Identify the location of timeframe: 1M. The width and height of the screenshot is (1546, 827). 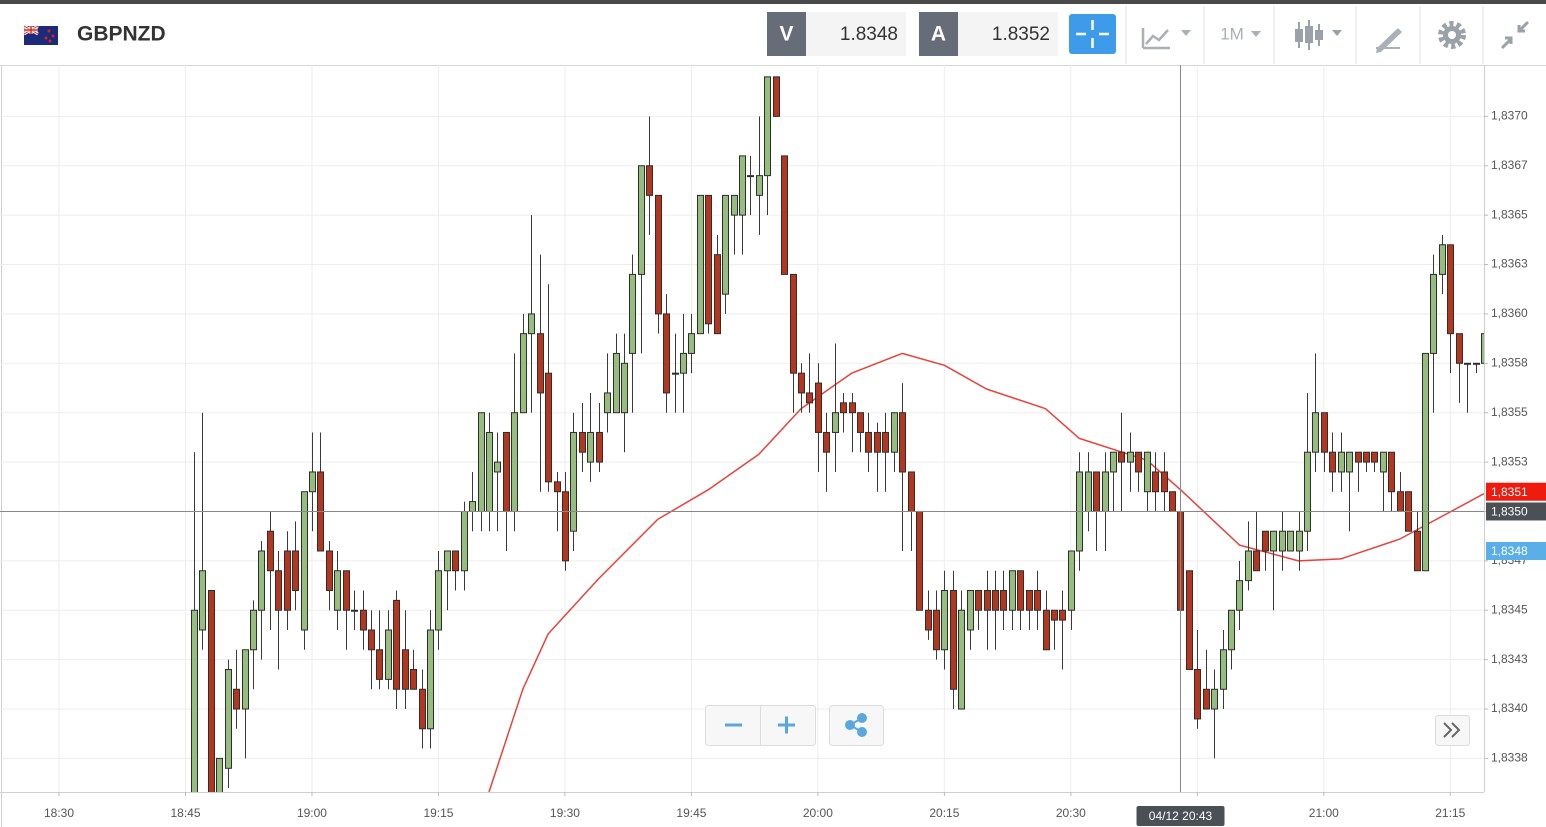
(1232, 33).